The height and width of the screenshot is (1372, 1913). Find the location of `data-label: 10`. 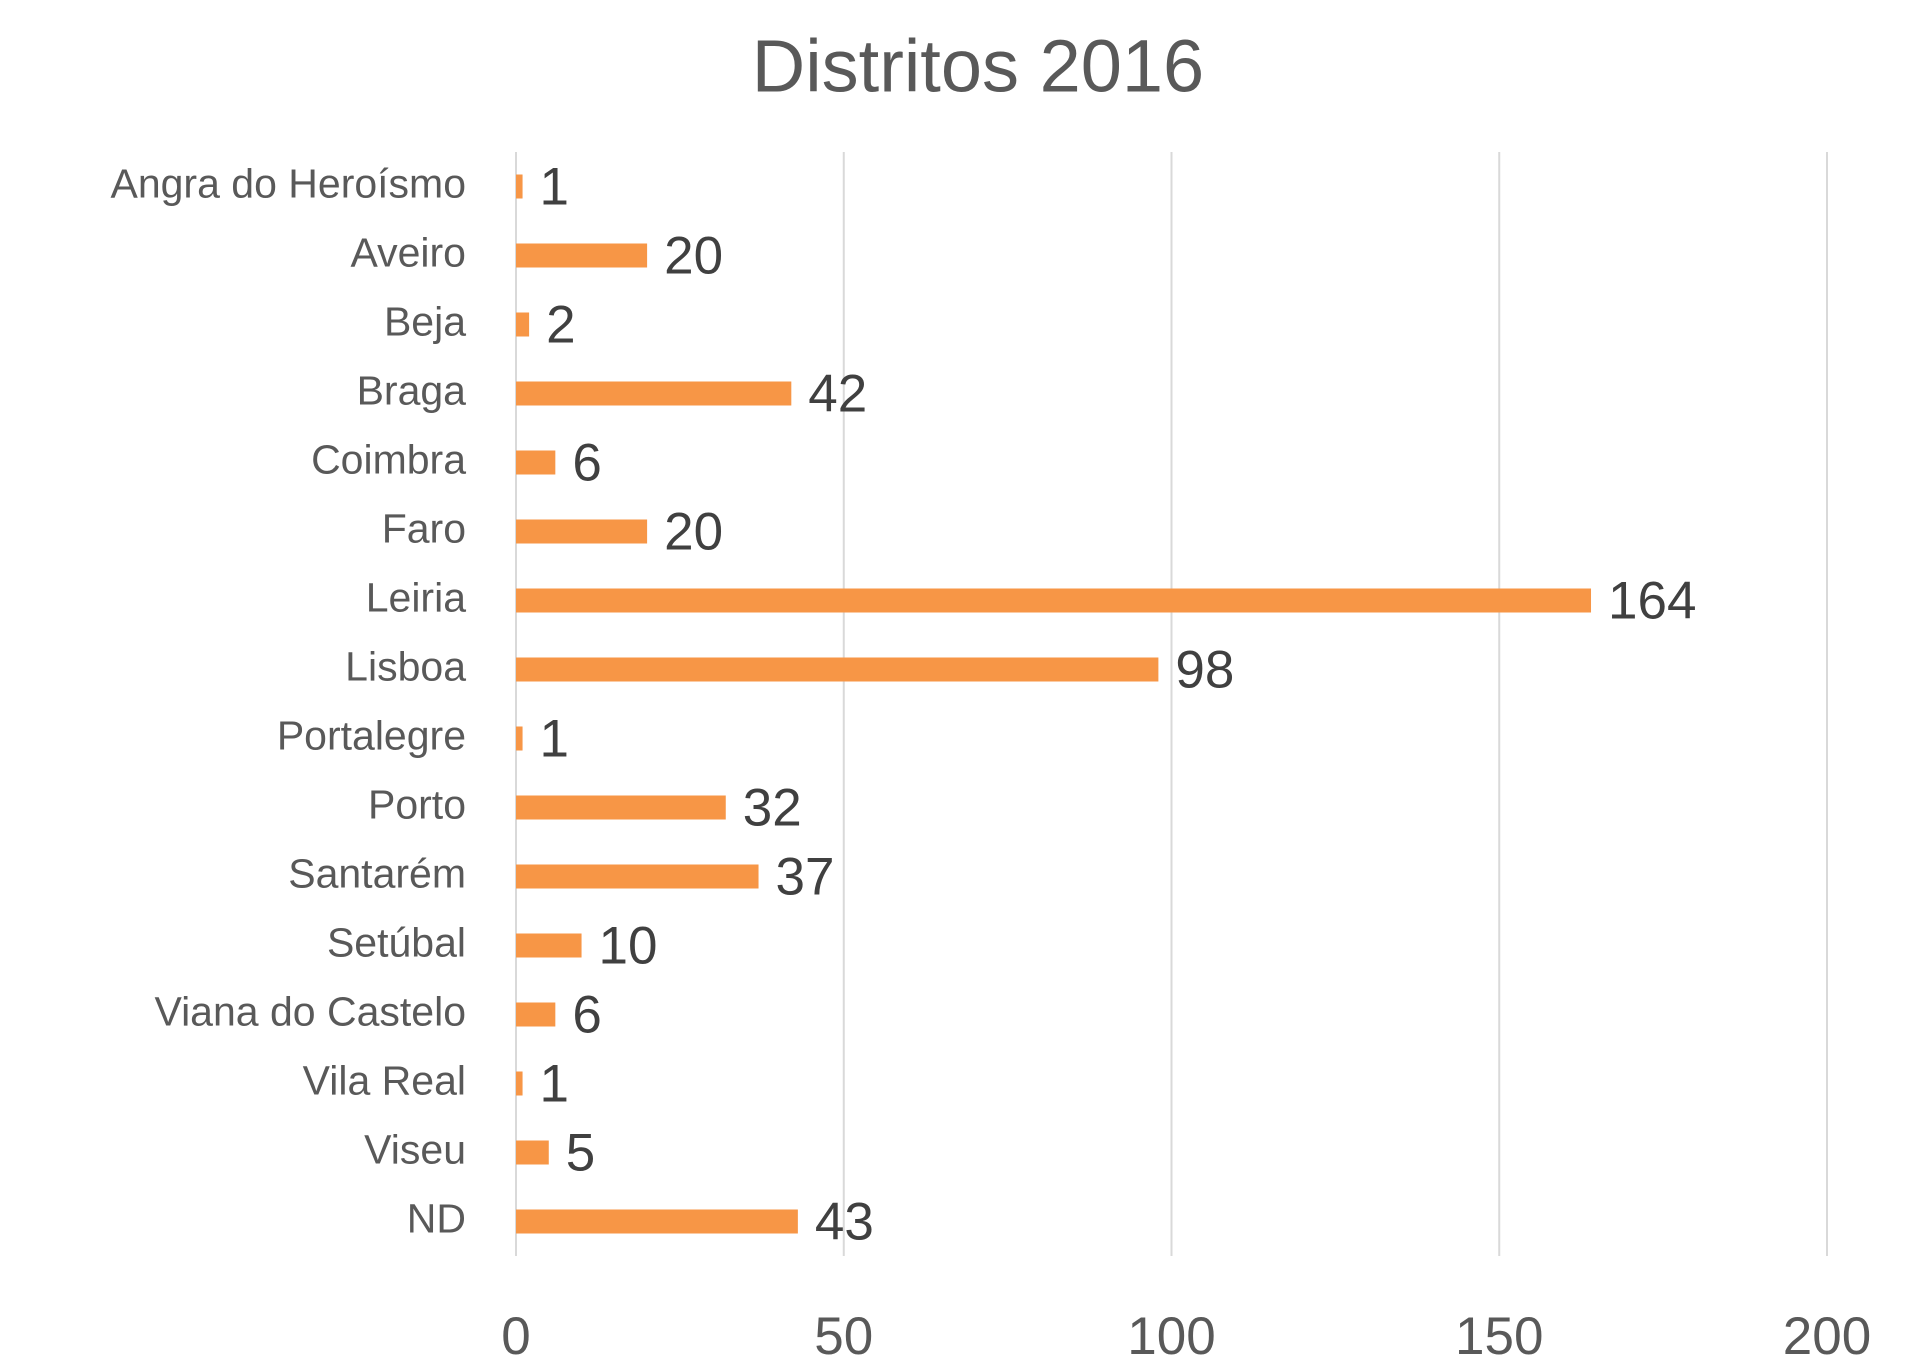

data-label: 10 is located at coordinates (628, 946).